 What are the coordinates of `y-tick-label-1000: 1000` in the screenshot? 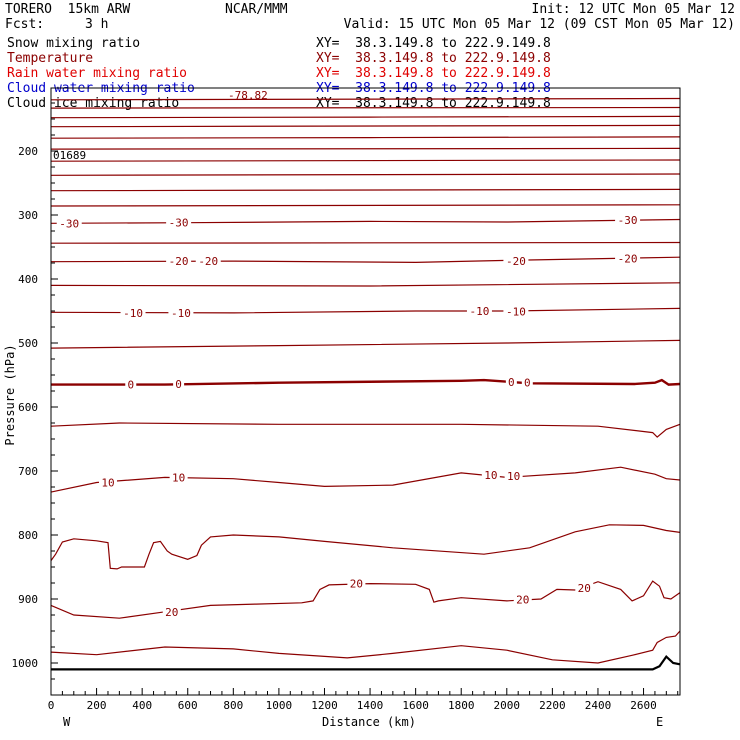 It's located at (25, 663).